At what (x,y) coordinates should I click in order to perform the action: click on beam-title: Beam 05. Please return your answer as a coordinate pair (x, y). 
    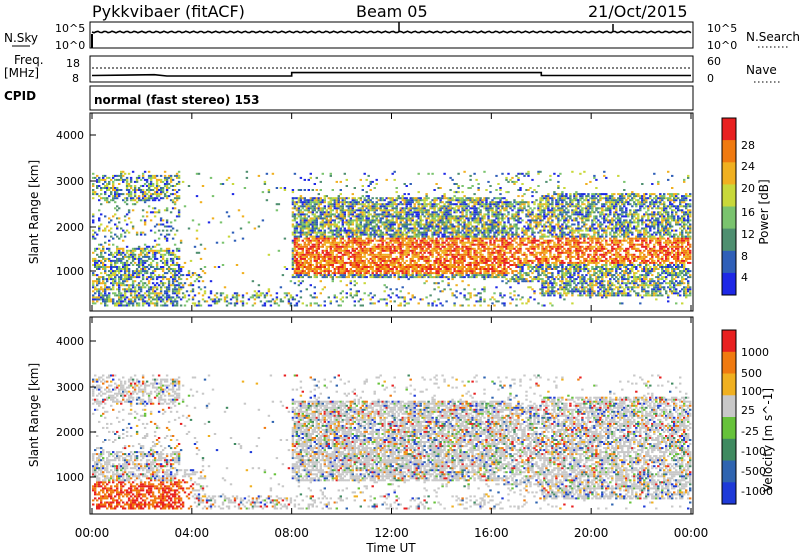
    Looking at the image, I should click on (392, 11).